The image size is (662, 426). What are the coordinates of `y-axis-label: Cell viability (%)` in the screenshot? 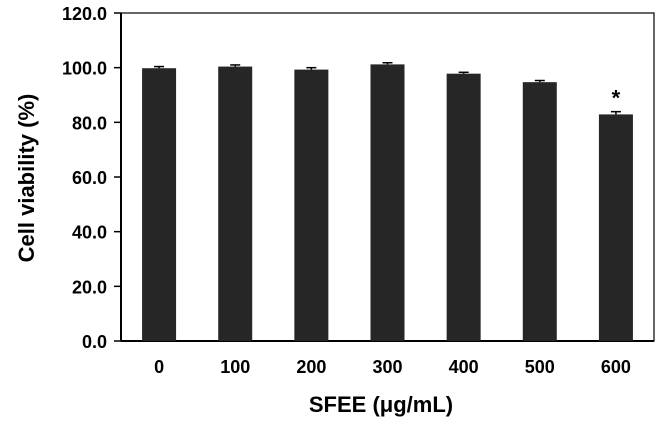 It's located at (26, 178).